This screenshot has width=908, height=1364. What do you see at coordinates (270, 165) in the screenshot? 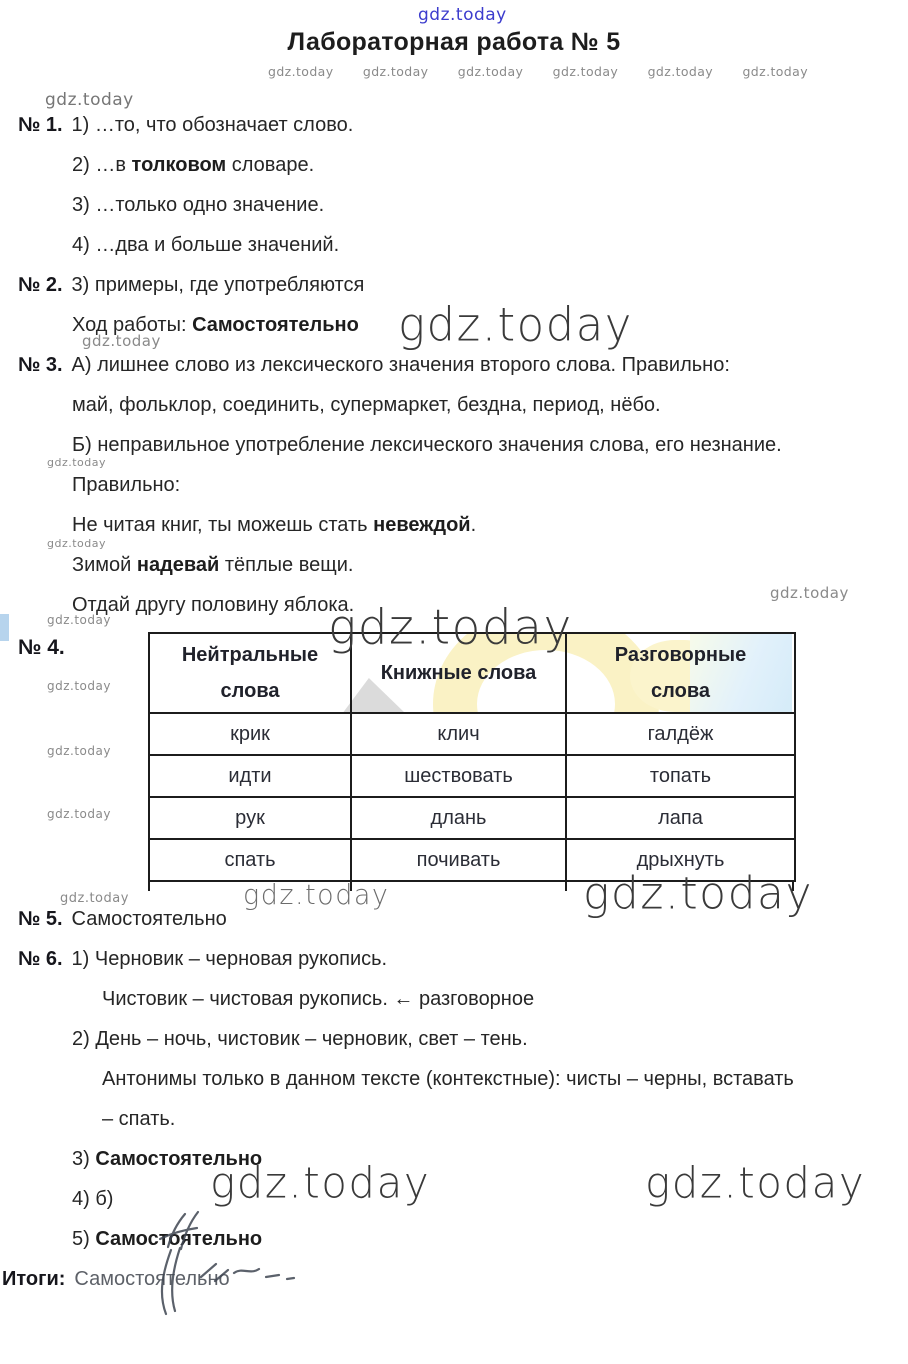
I see `text: словаре.` at bounding box center [270, 165].